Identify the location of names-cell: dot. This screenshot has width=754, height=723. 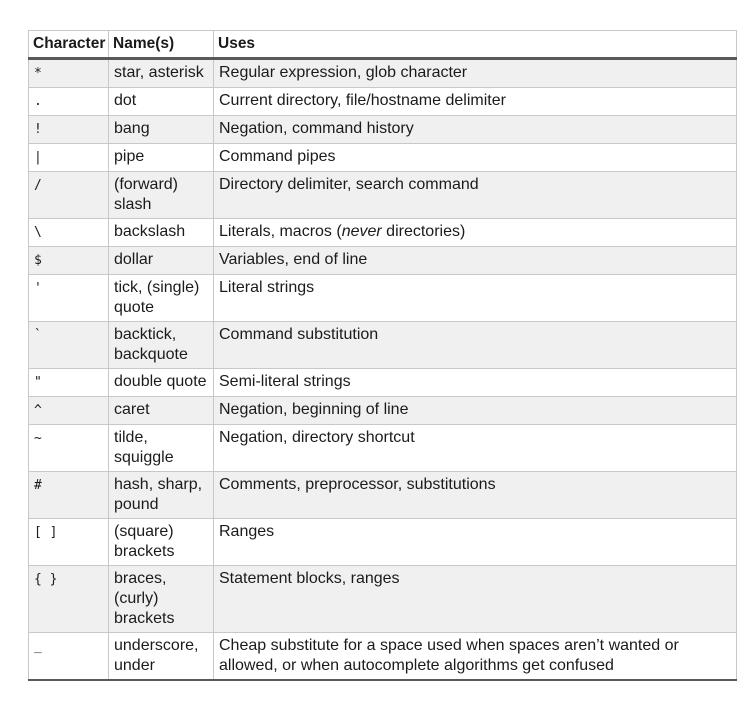
(161, 101).